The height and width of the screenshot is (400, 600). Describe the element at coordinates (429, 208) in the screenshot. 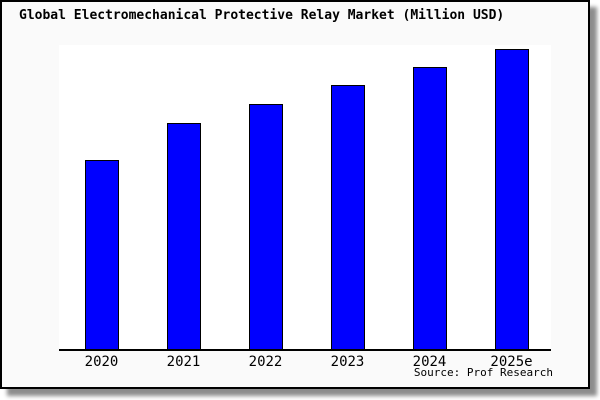

I see `bar-2024` at that location.